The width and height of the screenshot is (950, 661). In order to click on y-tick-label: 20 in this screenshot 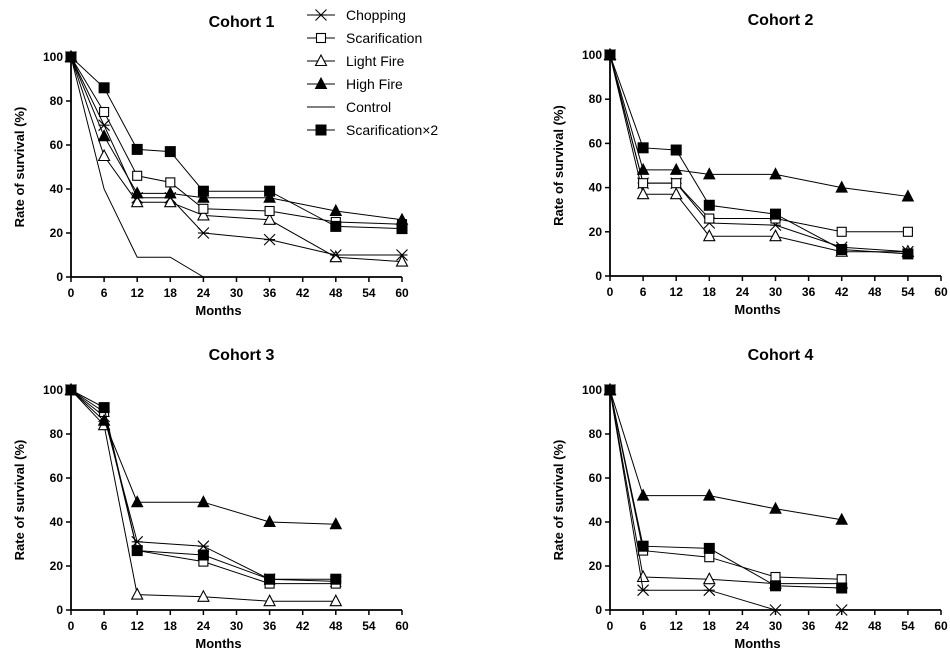, I will do `click(596, 566)`.